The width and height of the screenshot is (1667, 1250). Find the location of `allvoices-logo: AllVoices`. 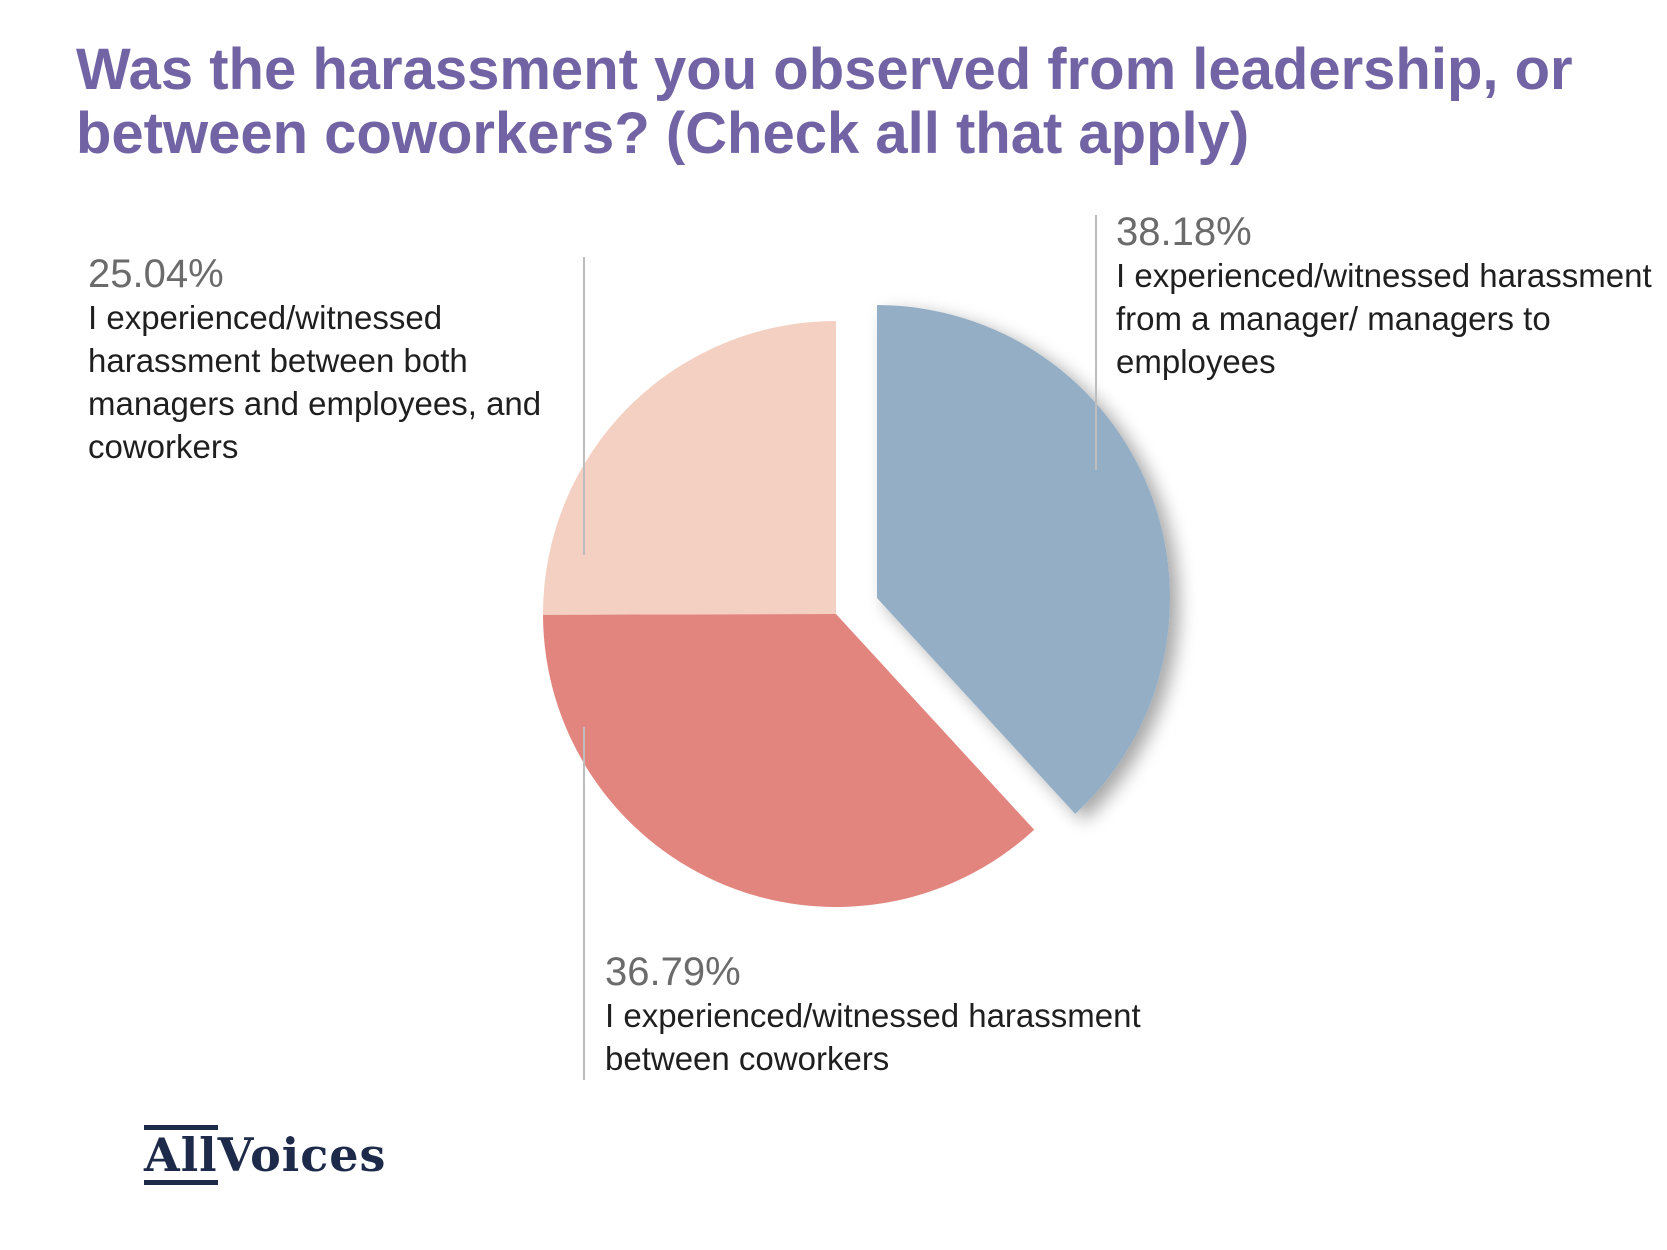

allvoices-logo: AllVoices is located at coordinates (265, 1158).